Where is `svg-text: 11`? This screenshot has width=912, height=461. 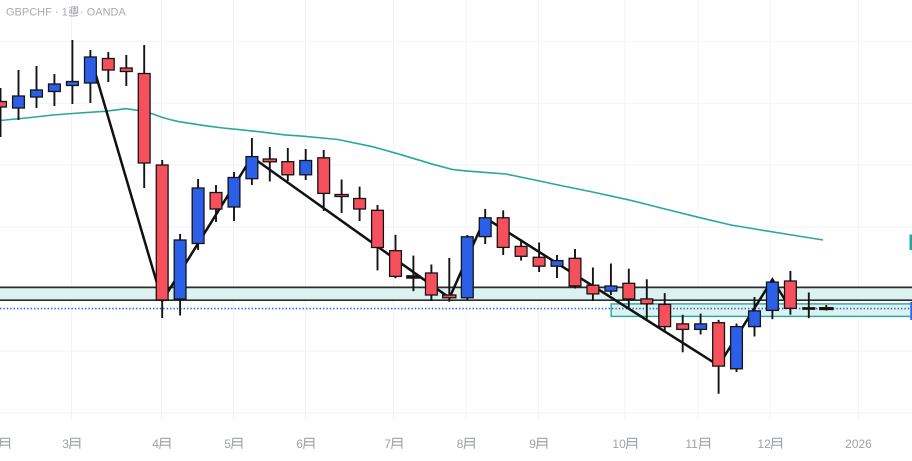 svg-text: 11 is located at coordinates (691, 444).